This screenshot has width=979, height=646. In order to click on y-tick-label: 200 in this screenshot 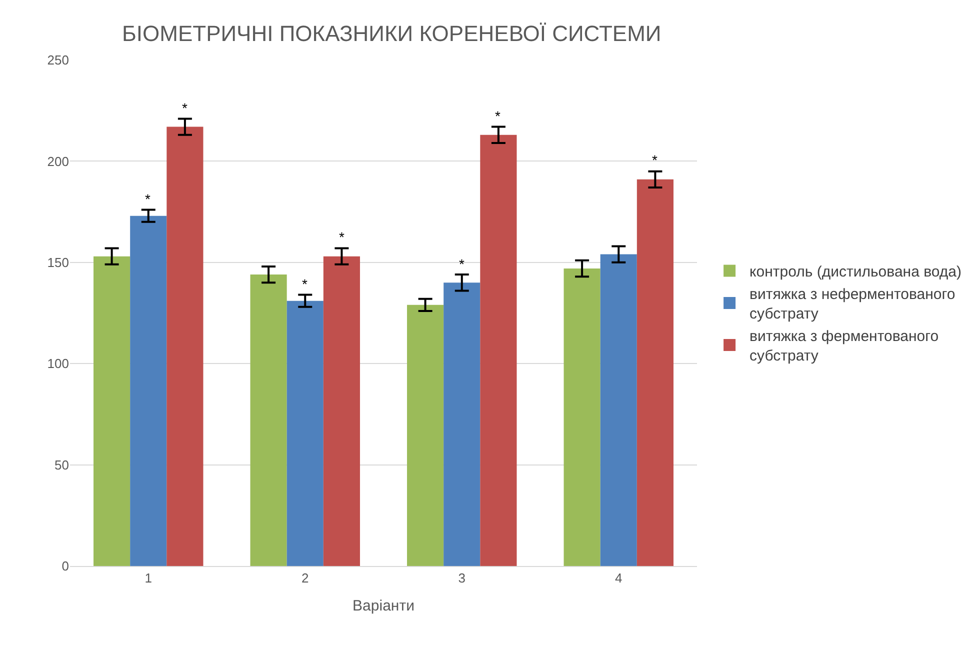, I will do `click(58, 161)`.